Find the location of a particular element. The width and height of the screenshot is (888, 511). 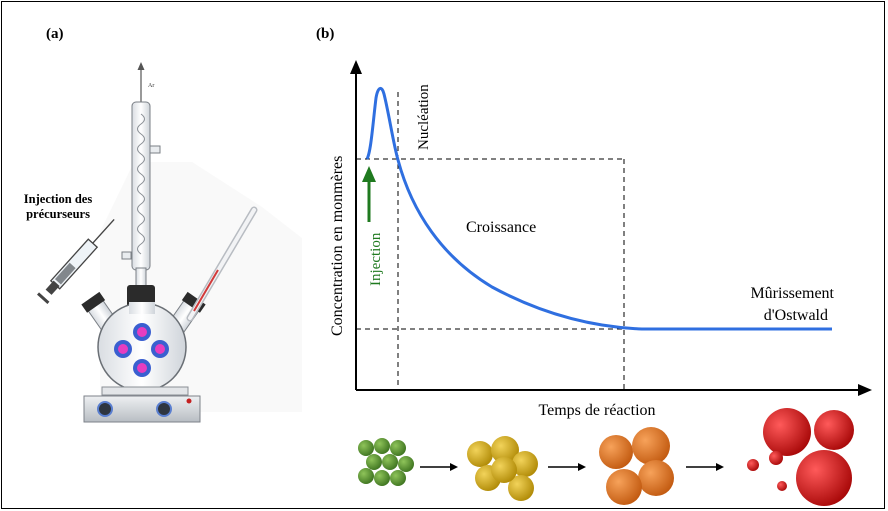

injection-label-line2: précurseurs is located at coordinates (58, 214).